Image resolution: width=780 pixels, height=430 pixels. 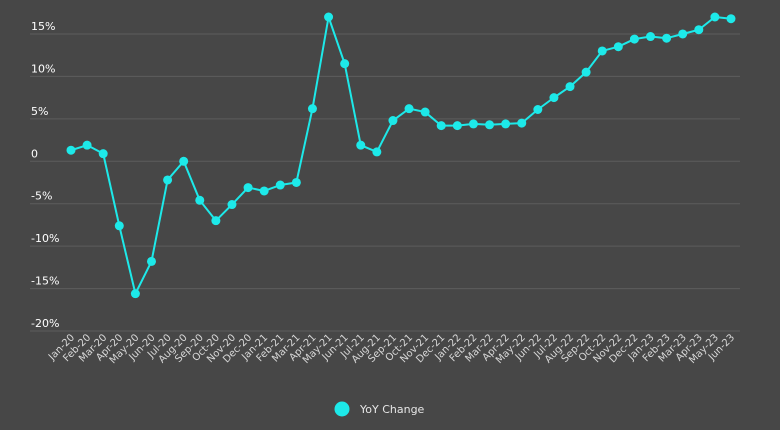 I want to click on legend-marker, so click(x=342, y=409).